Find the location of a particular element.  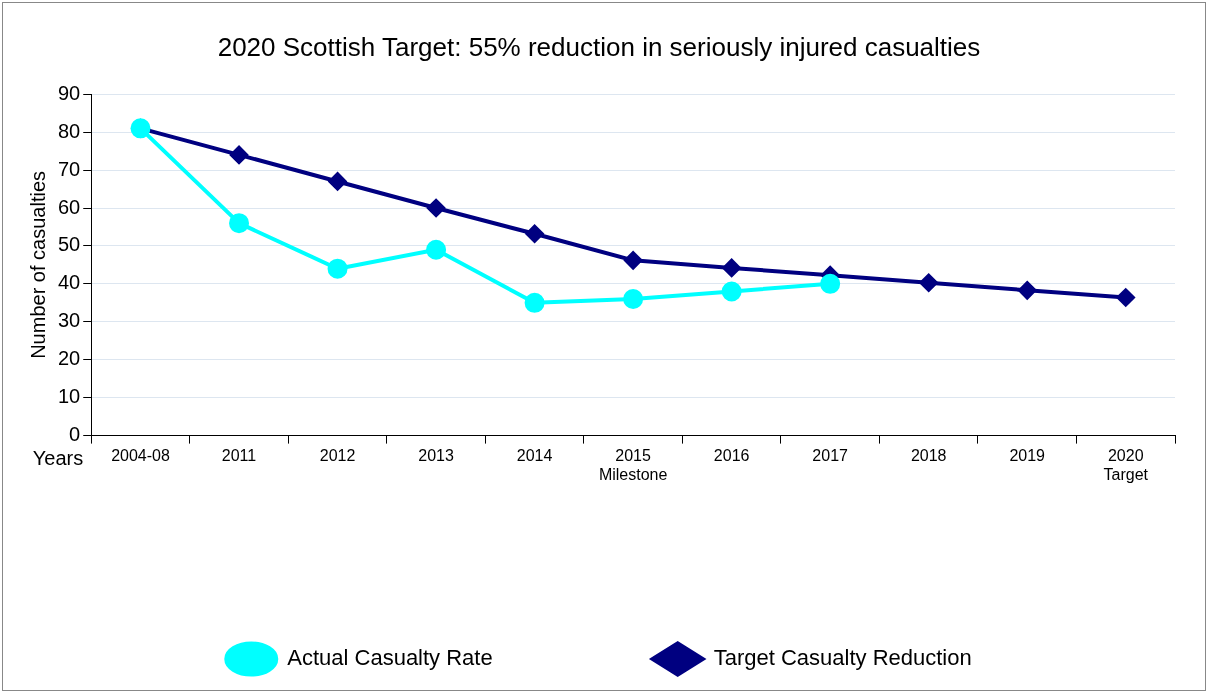

chart-title: 2020 Scottish Target: 55% reduction in seriously injured casualties is located at coordinates (599, 46).